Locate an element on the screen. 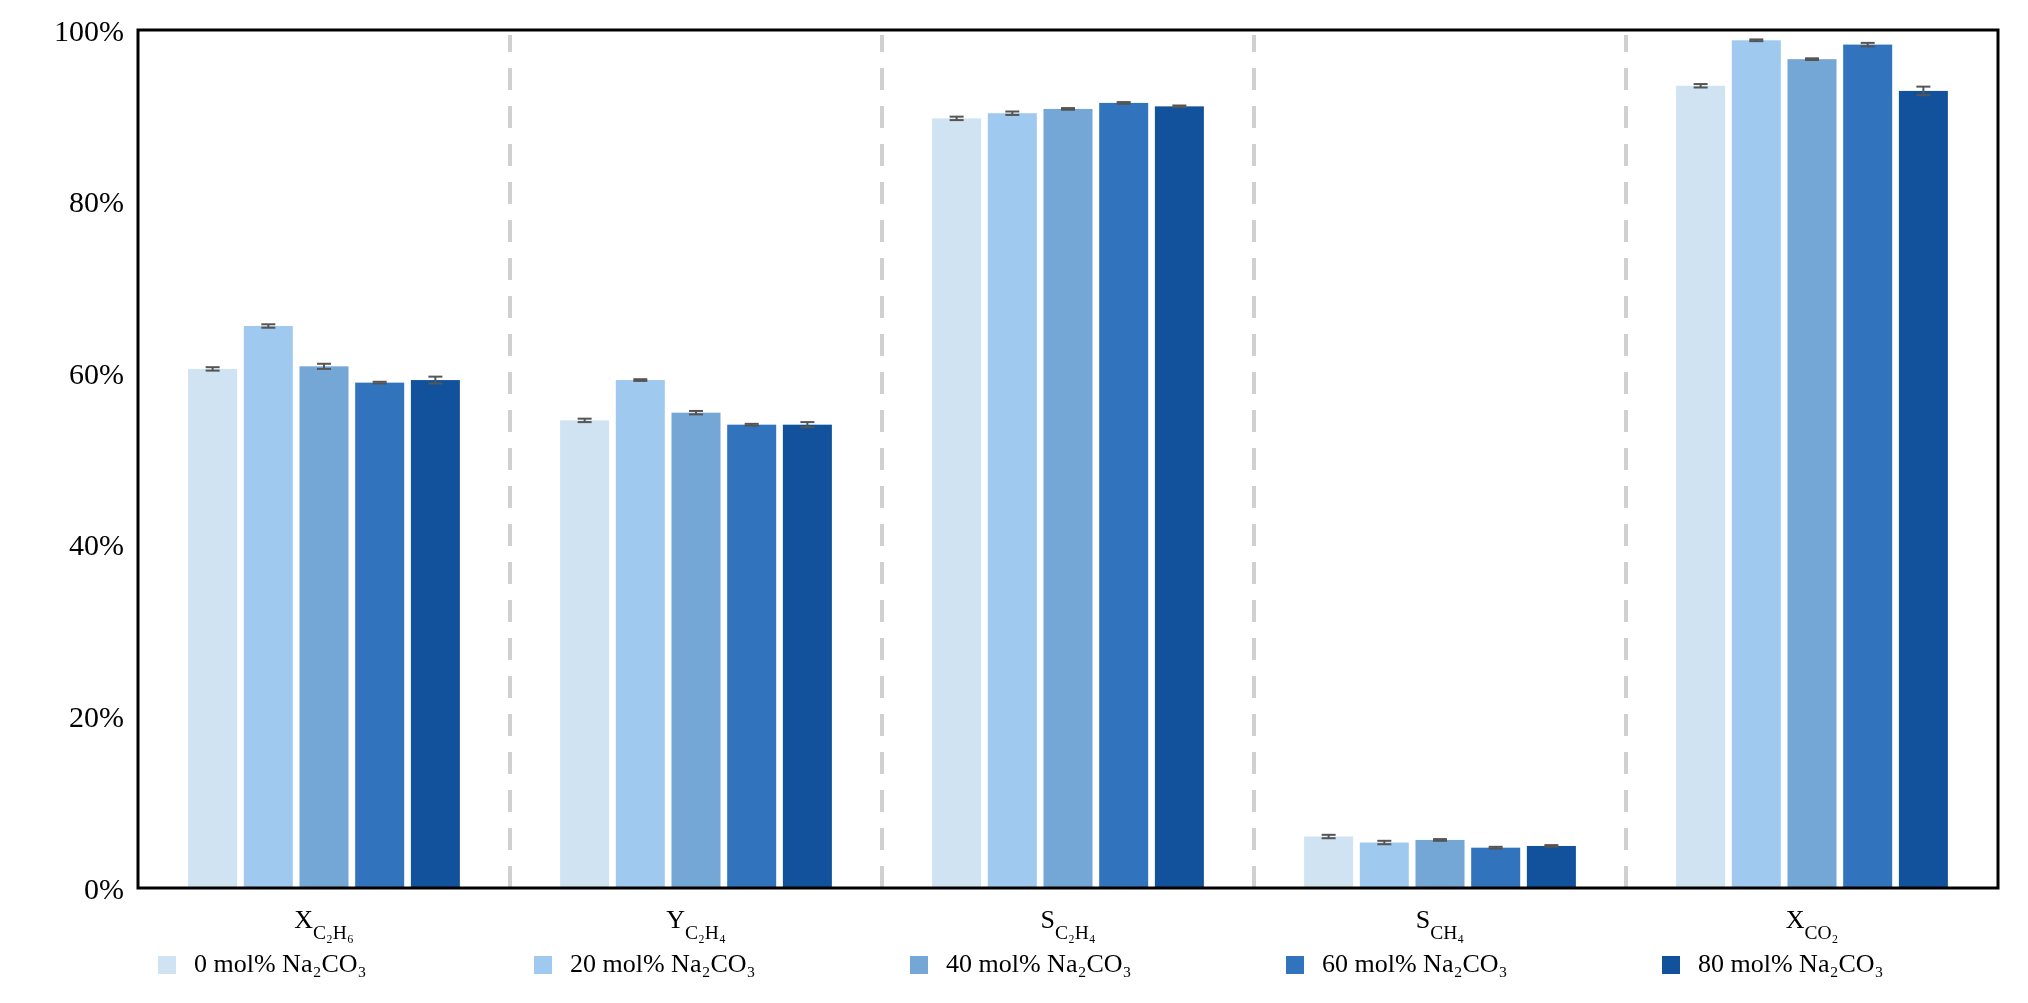 This screenshot has width=2028, height=1003. legend-label: 60 mol% Na₂CO₃ is located at coordinates (1415, 963).